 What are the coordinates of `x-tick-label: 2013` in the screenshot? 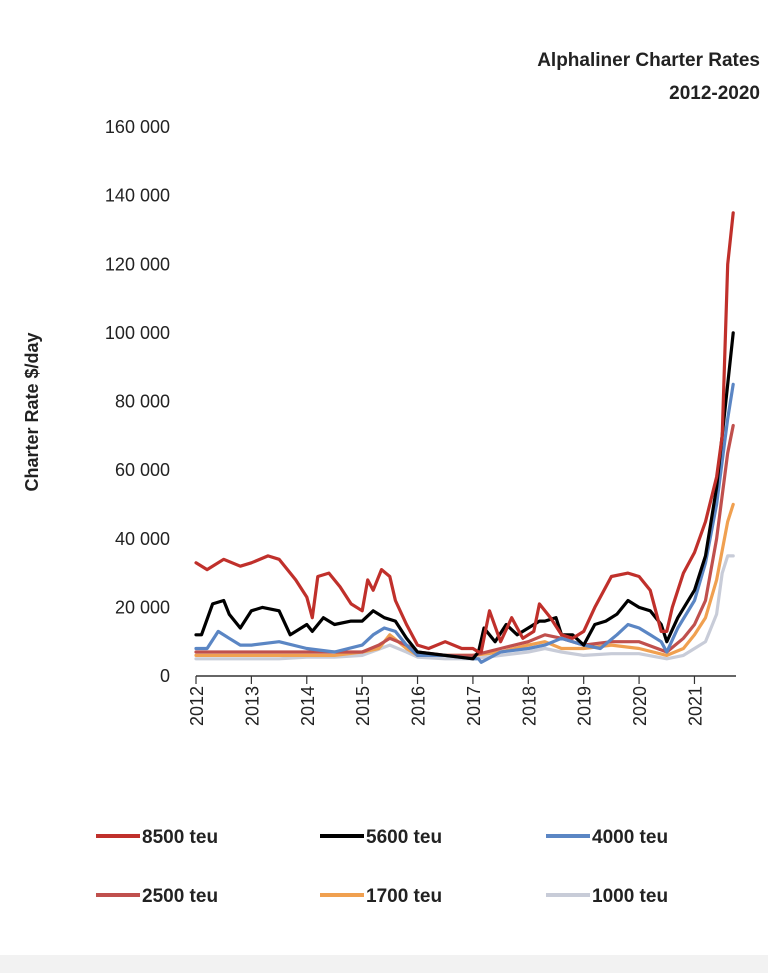 It's located at (252, 706).